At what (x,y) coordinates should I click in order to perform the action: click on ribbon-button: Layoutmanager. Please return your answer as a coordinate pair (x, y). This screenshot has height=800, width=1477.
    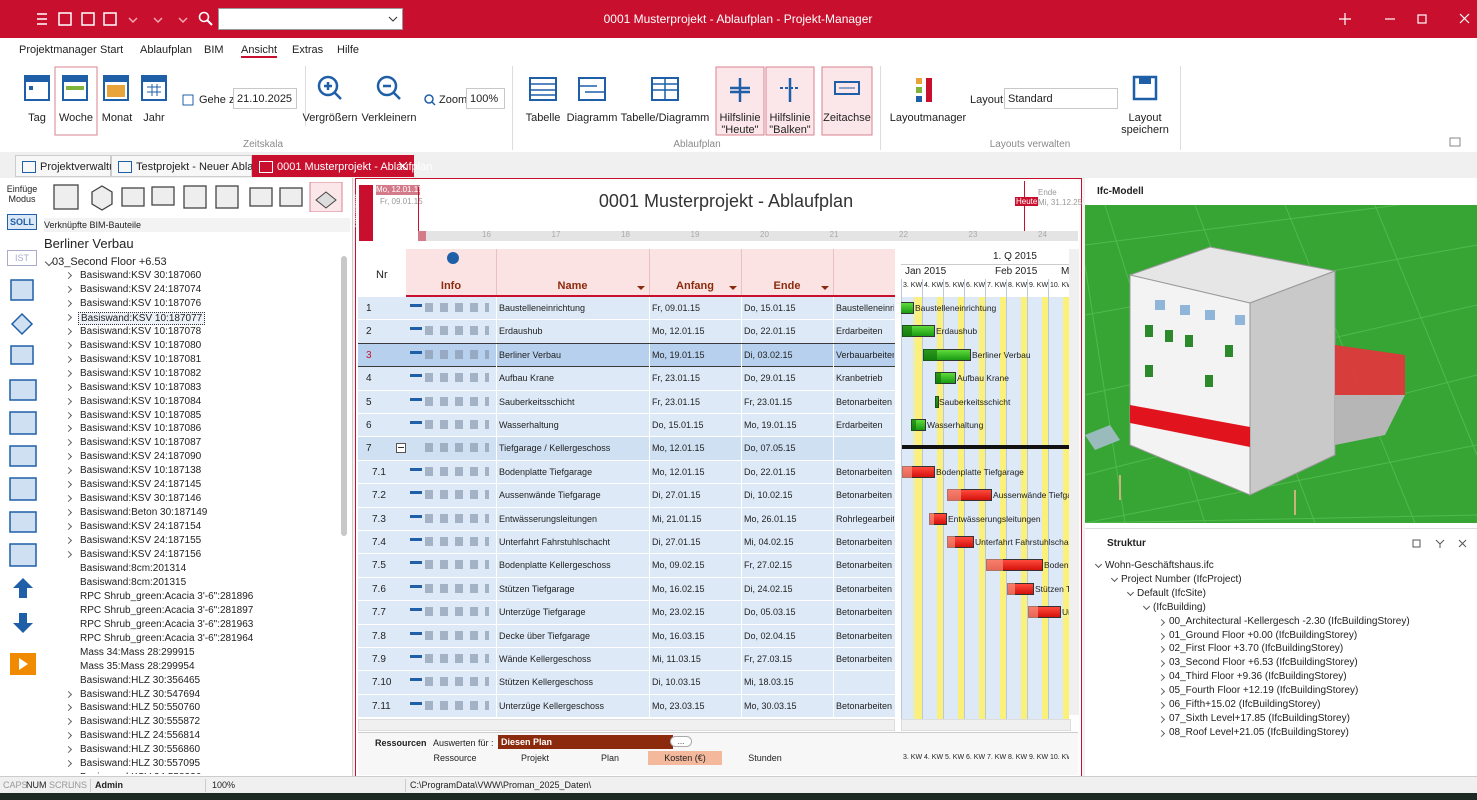
    Looking at the image, I should click on (928, 118).